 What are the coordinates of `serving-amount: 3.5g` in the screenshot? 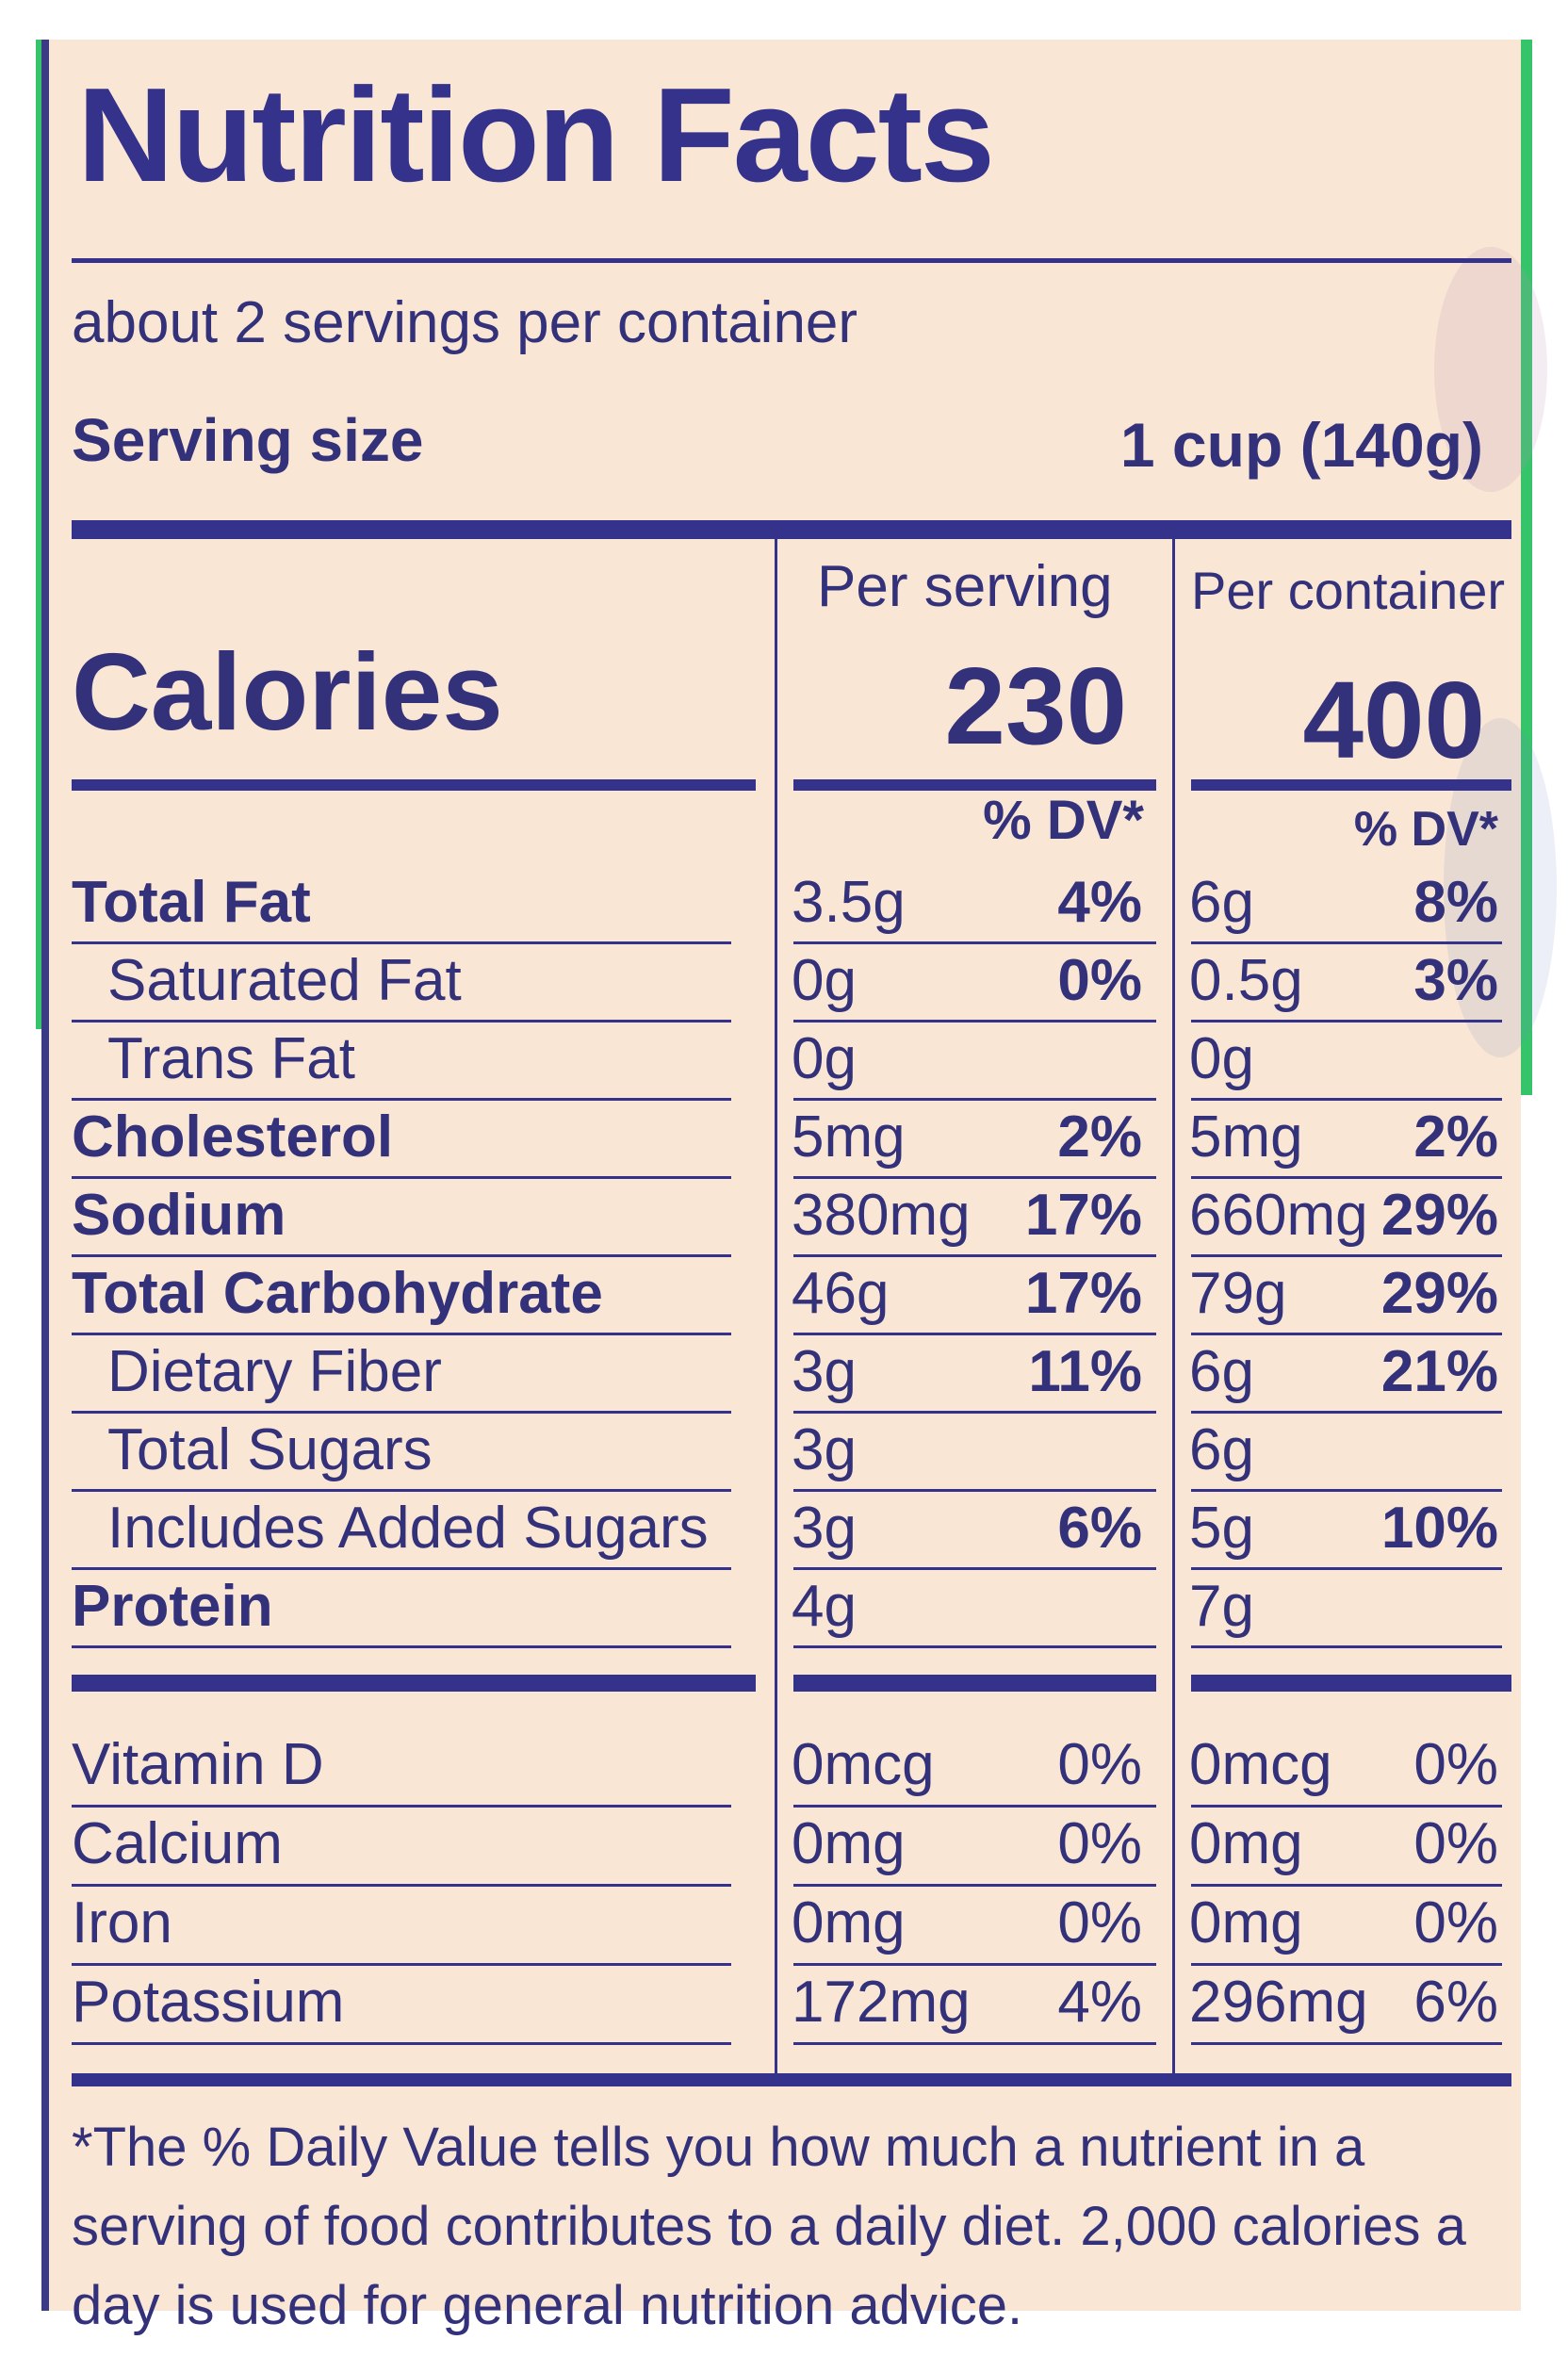 It's located at (849, 902).